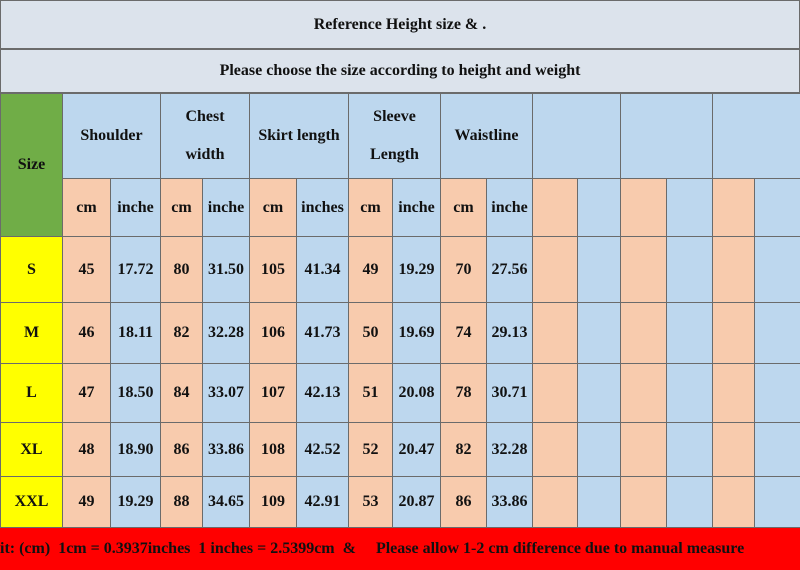 Image resolution: width=800 pixels, height=570 pixels. Describe the element at coordinates (322, 449) in the screenshot. I see `table-cell: 42.52` at that location.